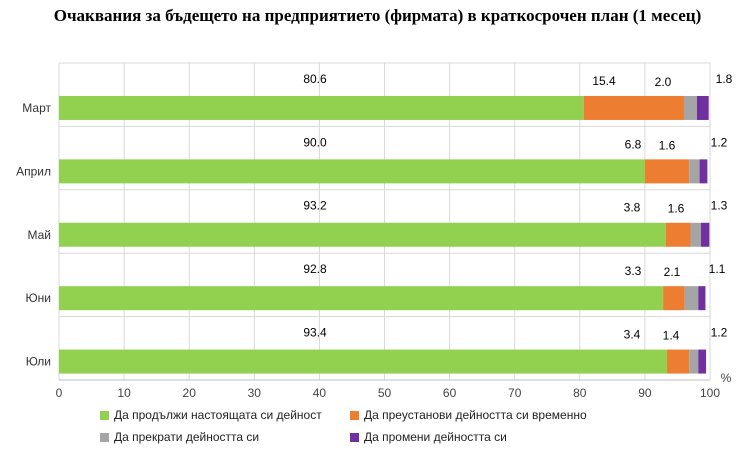  I want to click on data-label: 93.2, so click(315, 206).